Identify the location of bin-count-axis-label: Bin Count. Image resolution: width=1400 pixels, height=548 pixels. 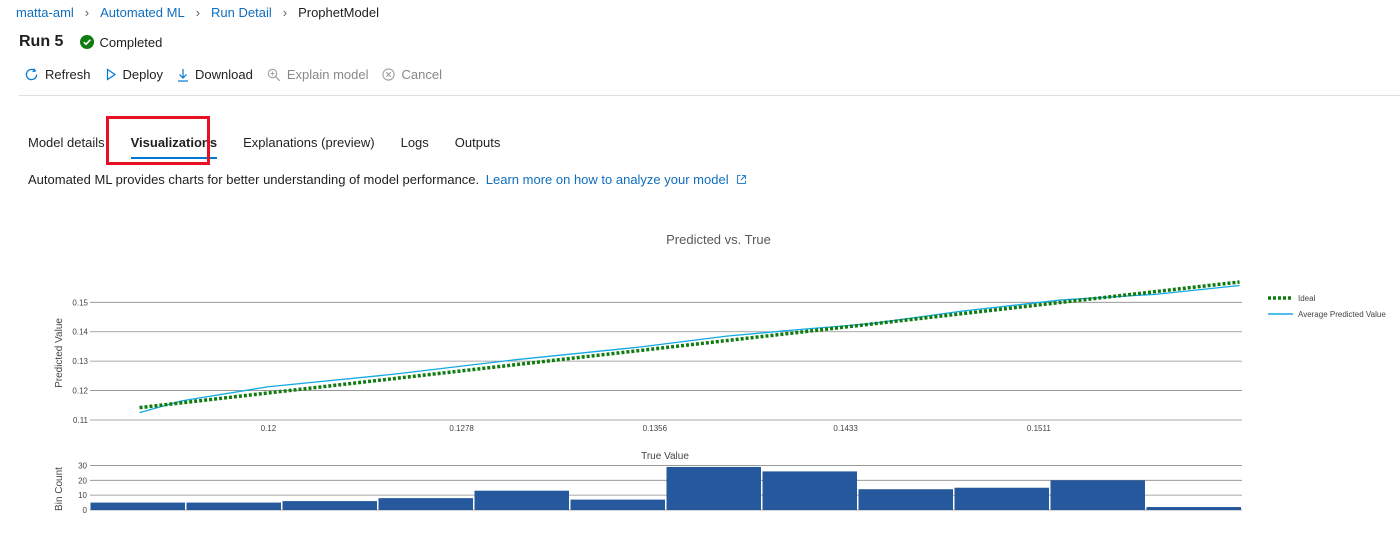
(59, 489).